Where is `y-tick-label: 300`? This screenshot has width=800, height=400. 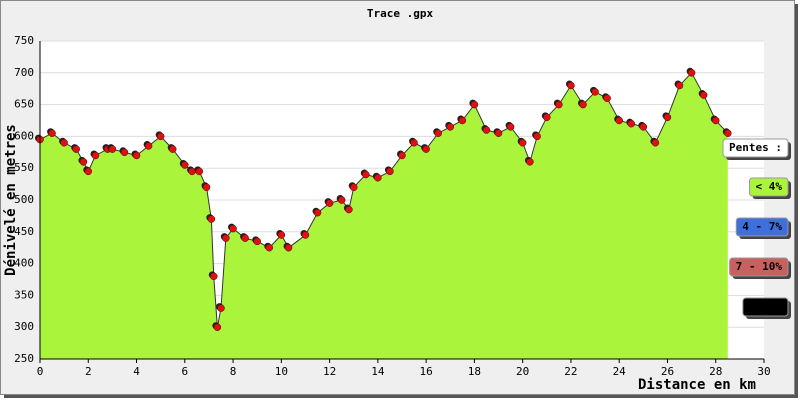 y-tick-label: 300 is located at coordinates (24, 326).